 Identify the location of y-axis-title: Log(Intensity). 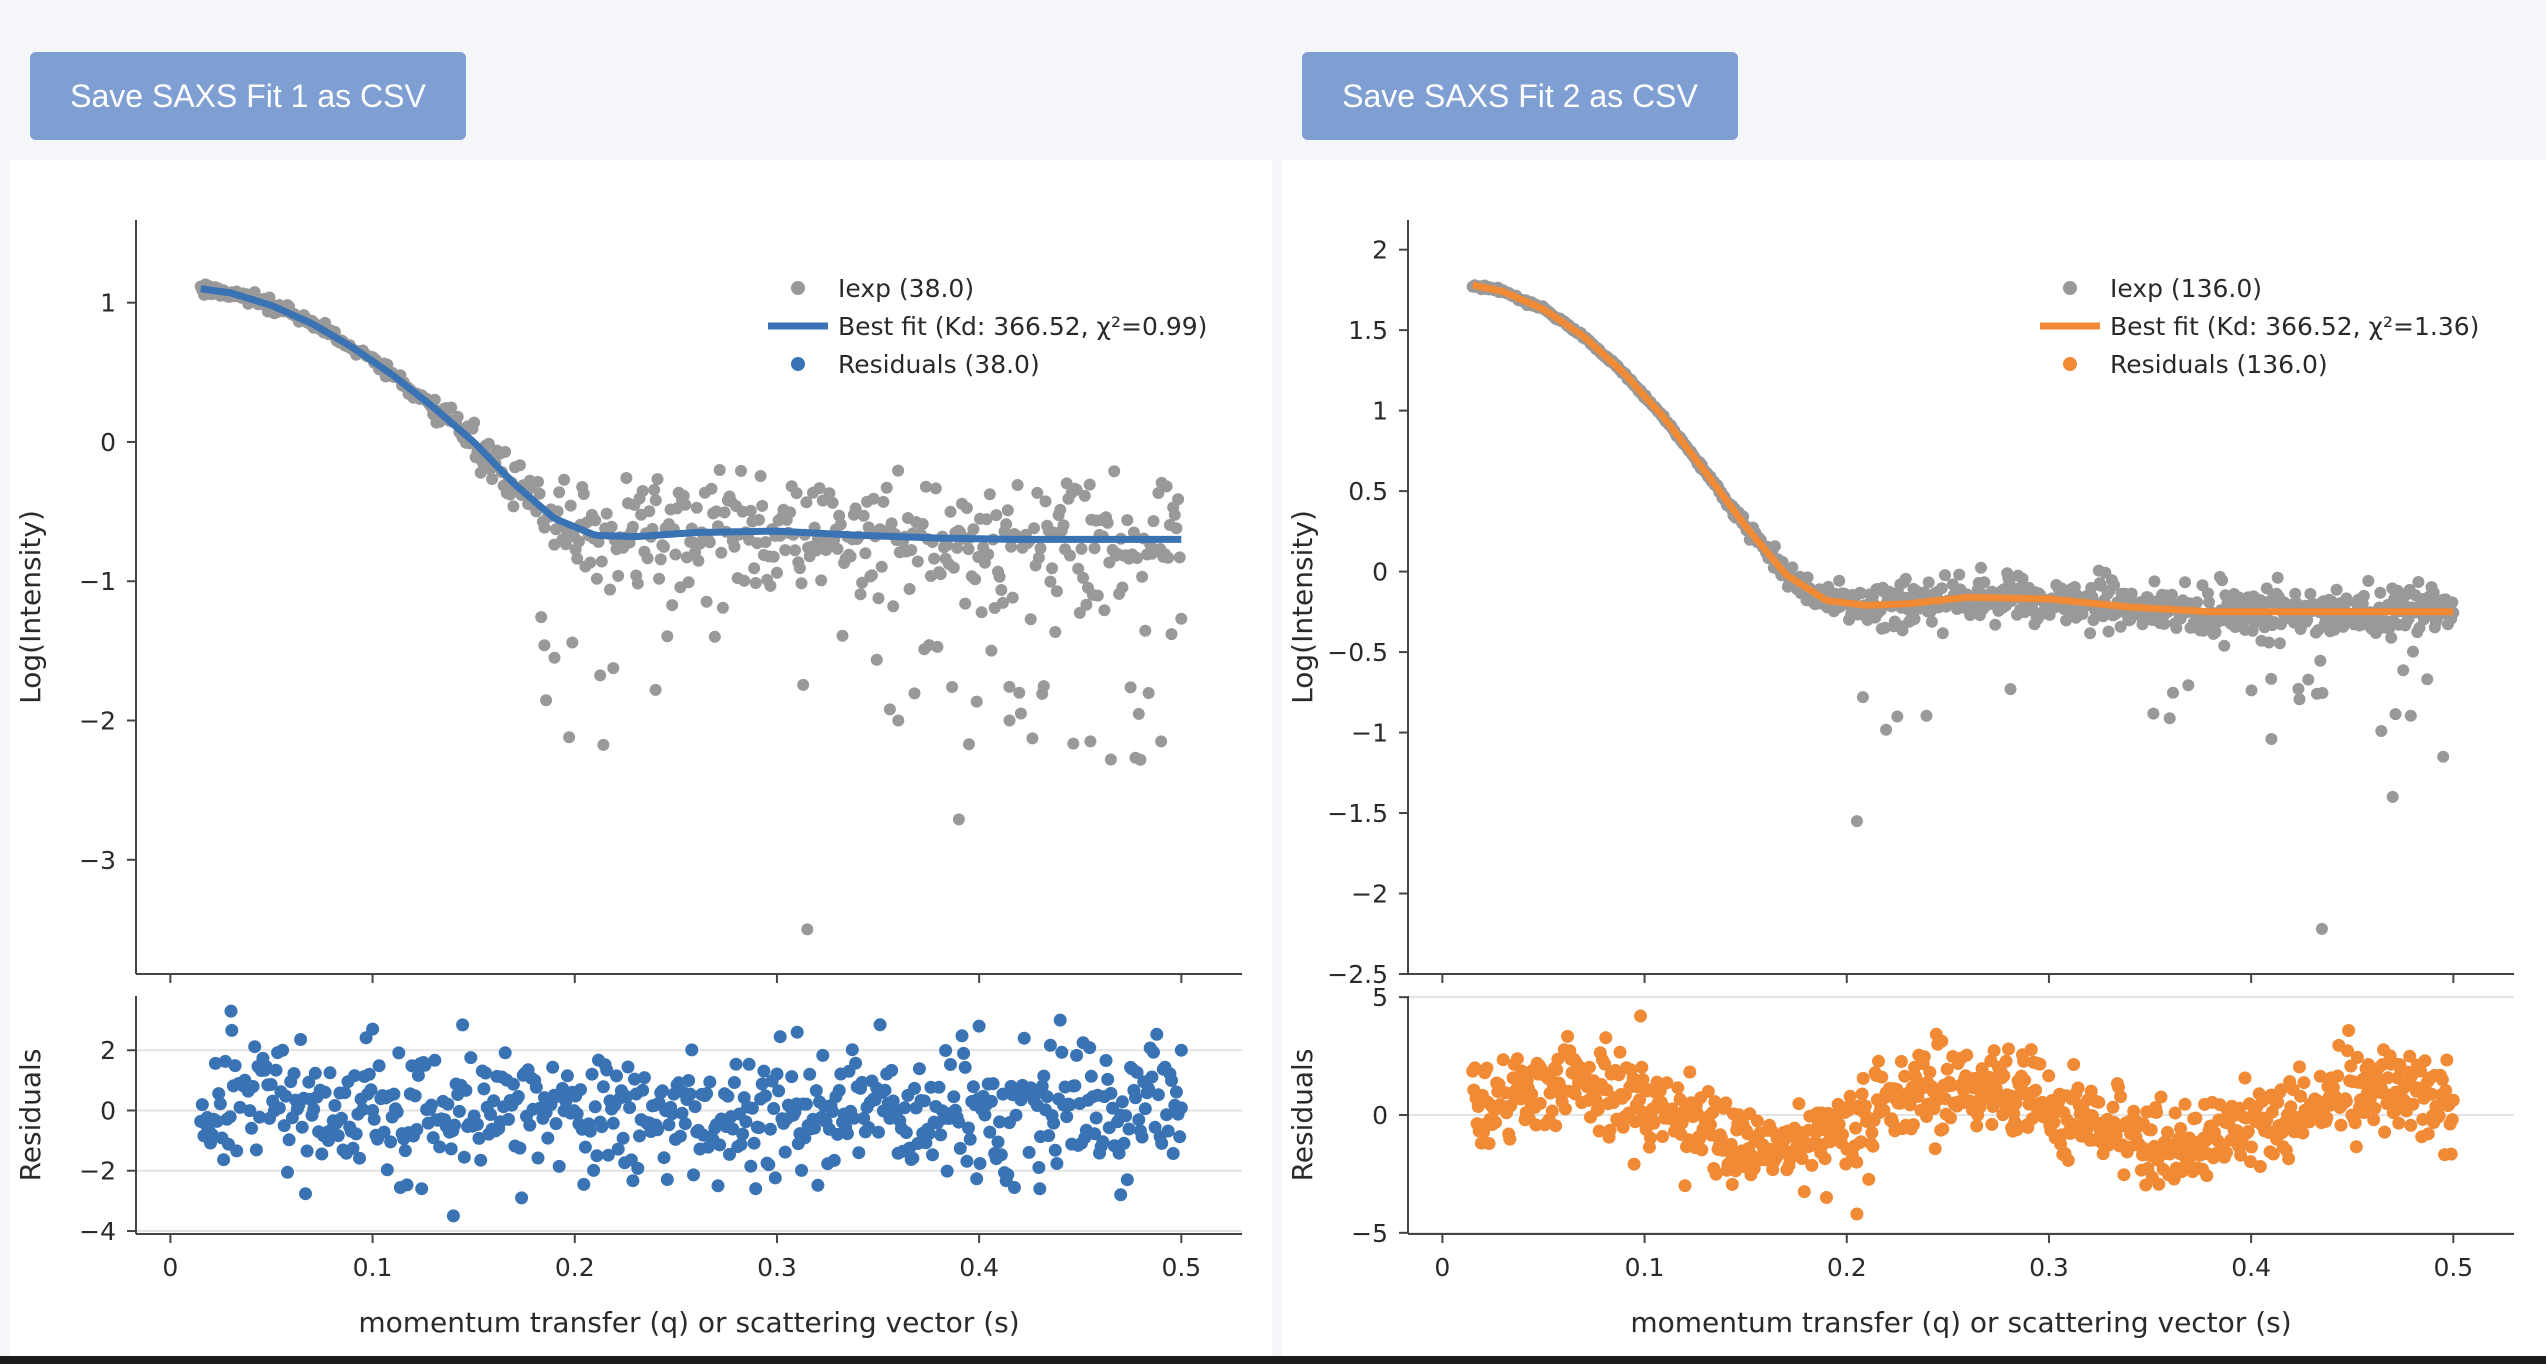
(1302, 607).